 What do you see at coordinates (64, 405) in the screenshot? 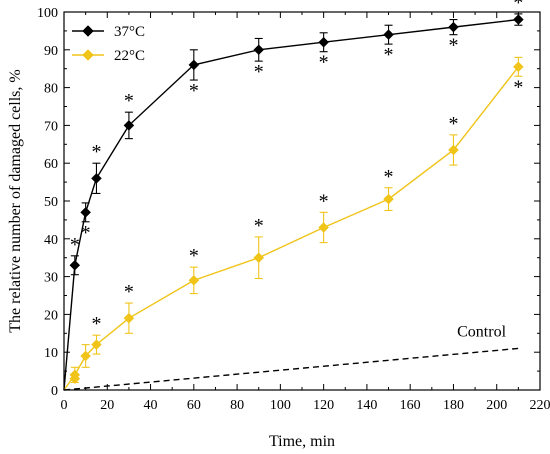
I see `x-tick-label: 0` at bounding box center [64, 405].